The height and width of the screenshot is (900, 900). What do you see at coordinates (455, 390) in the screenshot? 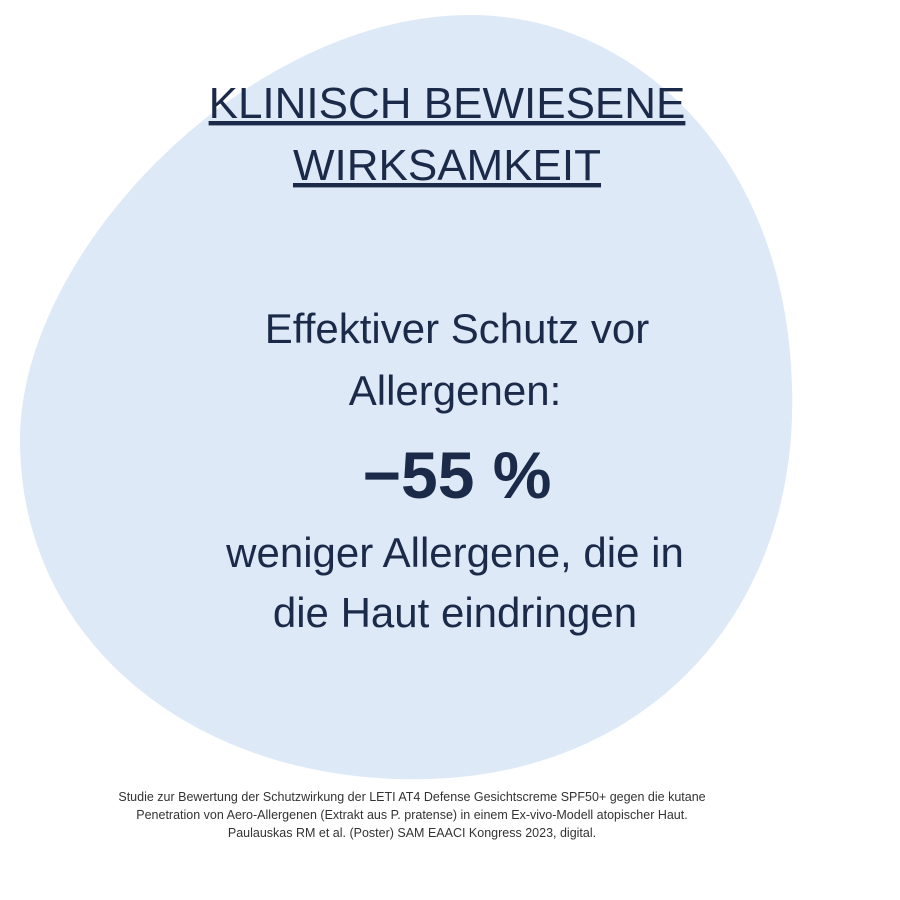
I see `claim-line: Allergenen:` at bounding box center [455, 390].